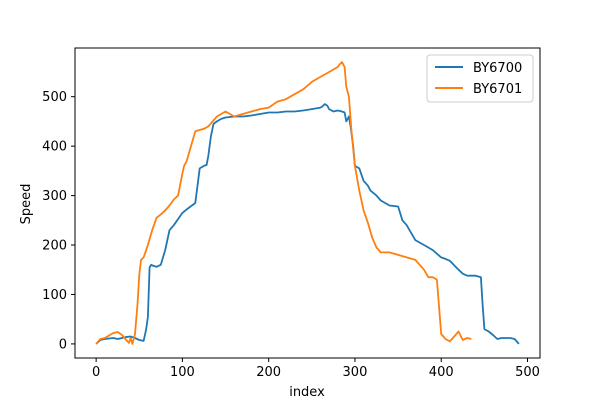 The width and height of the screenshot is (600, 400). I want to click on x-axis-label: index, so click(307, 392).